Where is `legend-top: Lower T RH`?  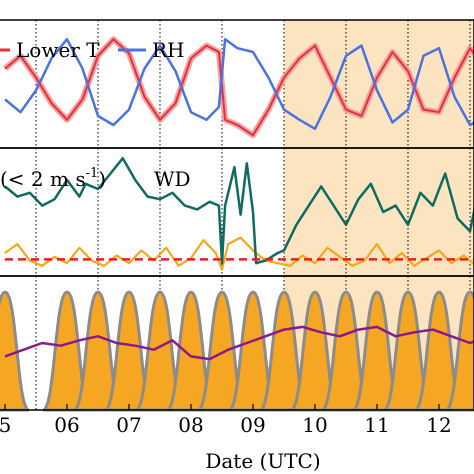
legend-top: Lower T RH is located at coordinates (92, 50).